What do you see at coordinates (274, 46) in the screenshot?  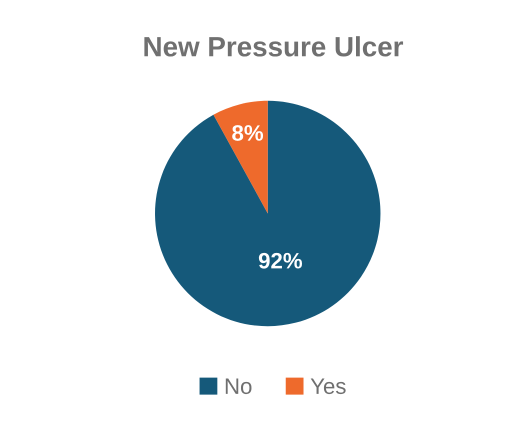 I see `chart-title: New Pressure Ulcer` at bounding box center [274, 46].